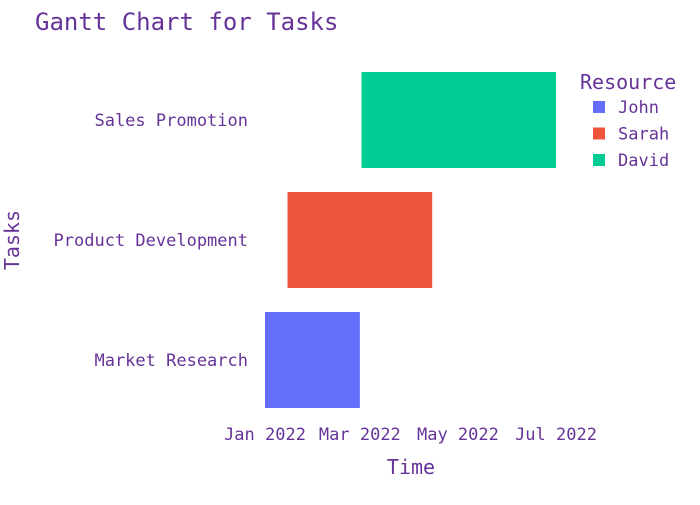 The height and width of the screenshot is (505, 700). I want to click on y-tick-label: Sales Promotion, so click(171, 121).